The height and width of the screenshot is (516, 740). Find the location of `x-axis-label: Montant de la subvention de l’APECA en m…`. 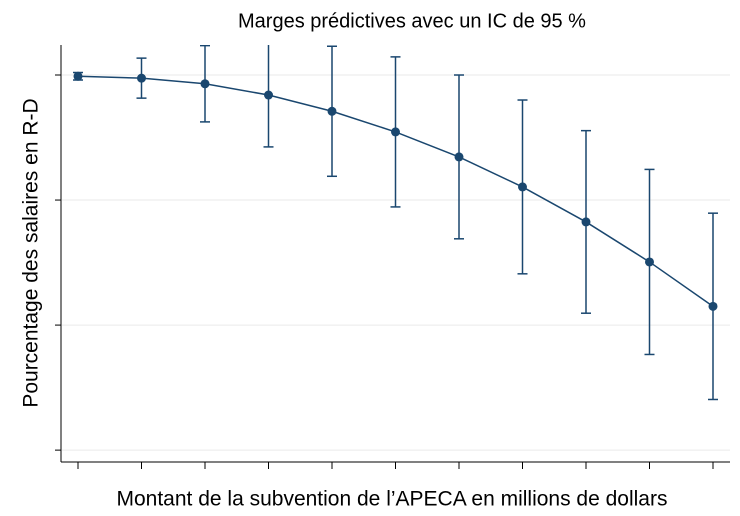

x-axis-label: Montant de la subvention de l’APECA en m… is located at coordinates (392, 499).